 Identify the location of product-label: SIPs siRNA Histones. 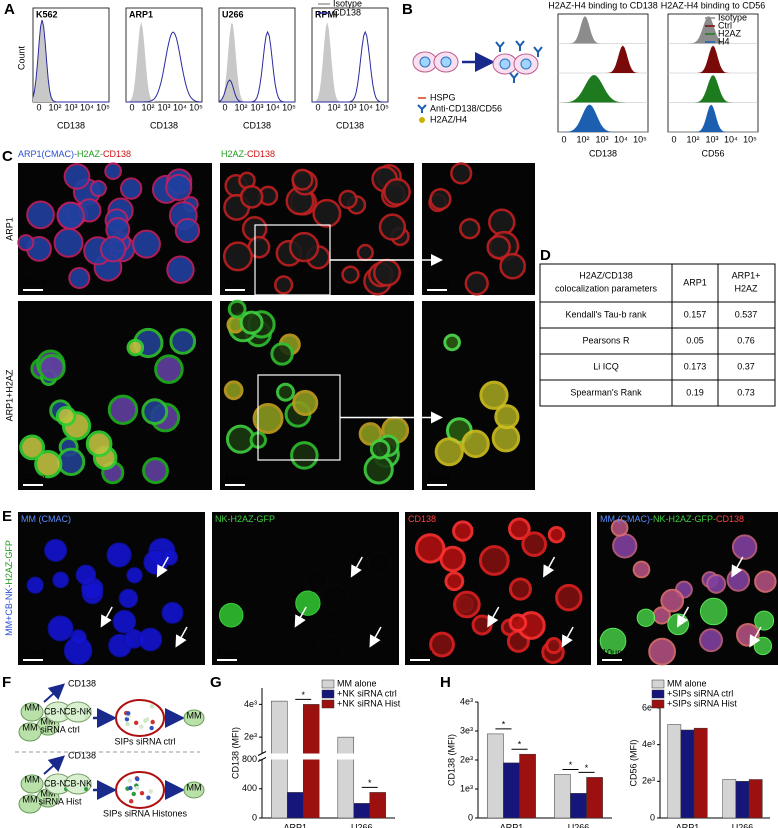
(145, 813).